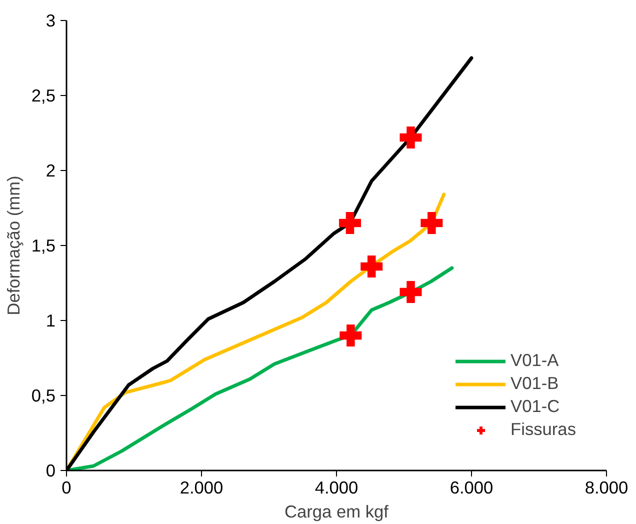 Image resolution: width=636 pixels, height=524 pixels. What do you see at coordinates (202, 488) in the screenshot?
I see `x-tick-label: 2.000` at bounding box center [202, 488].